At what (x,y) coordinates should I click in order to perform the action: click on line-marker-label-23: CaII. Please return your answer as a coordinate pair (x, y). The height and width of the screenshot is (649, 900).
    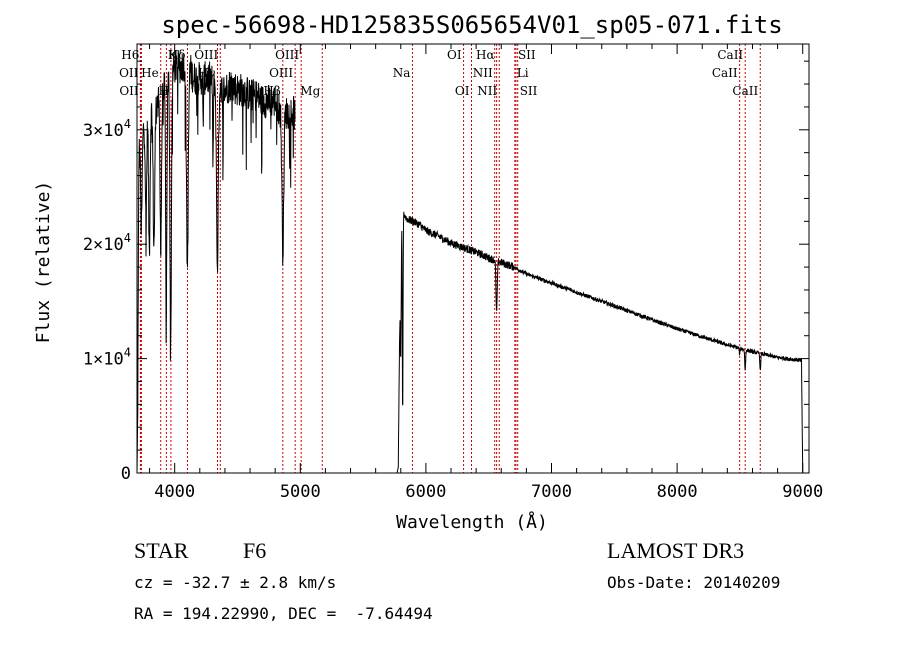
    Looking at the image, I should click on (730, 55).